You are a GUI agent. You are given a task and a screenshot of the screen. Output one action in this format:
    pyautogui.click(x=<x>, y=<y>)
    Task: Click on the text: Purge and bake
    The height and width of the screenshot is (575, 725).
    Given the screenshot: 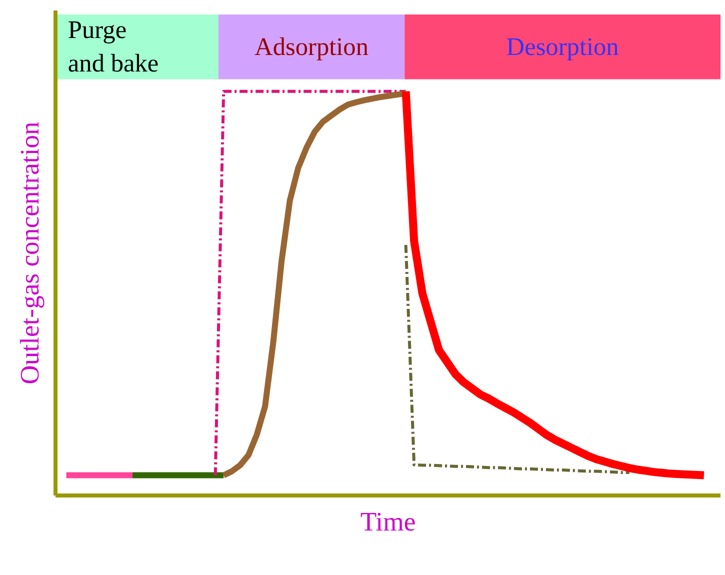 What is the action you would take?
    pyautogui.click(x=113, y=47)
    